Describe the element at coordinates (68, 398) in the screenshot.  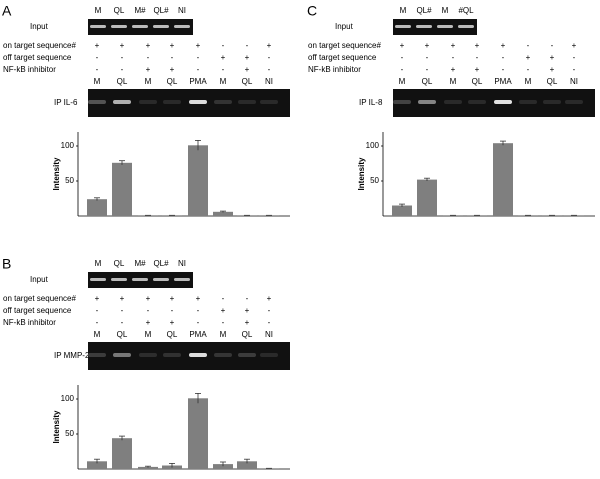
I see `y-tick-label: 100` at that location.